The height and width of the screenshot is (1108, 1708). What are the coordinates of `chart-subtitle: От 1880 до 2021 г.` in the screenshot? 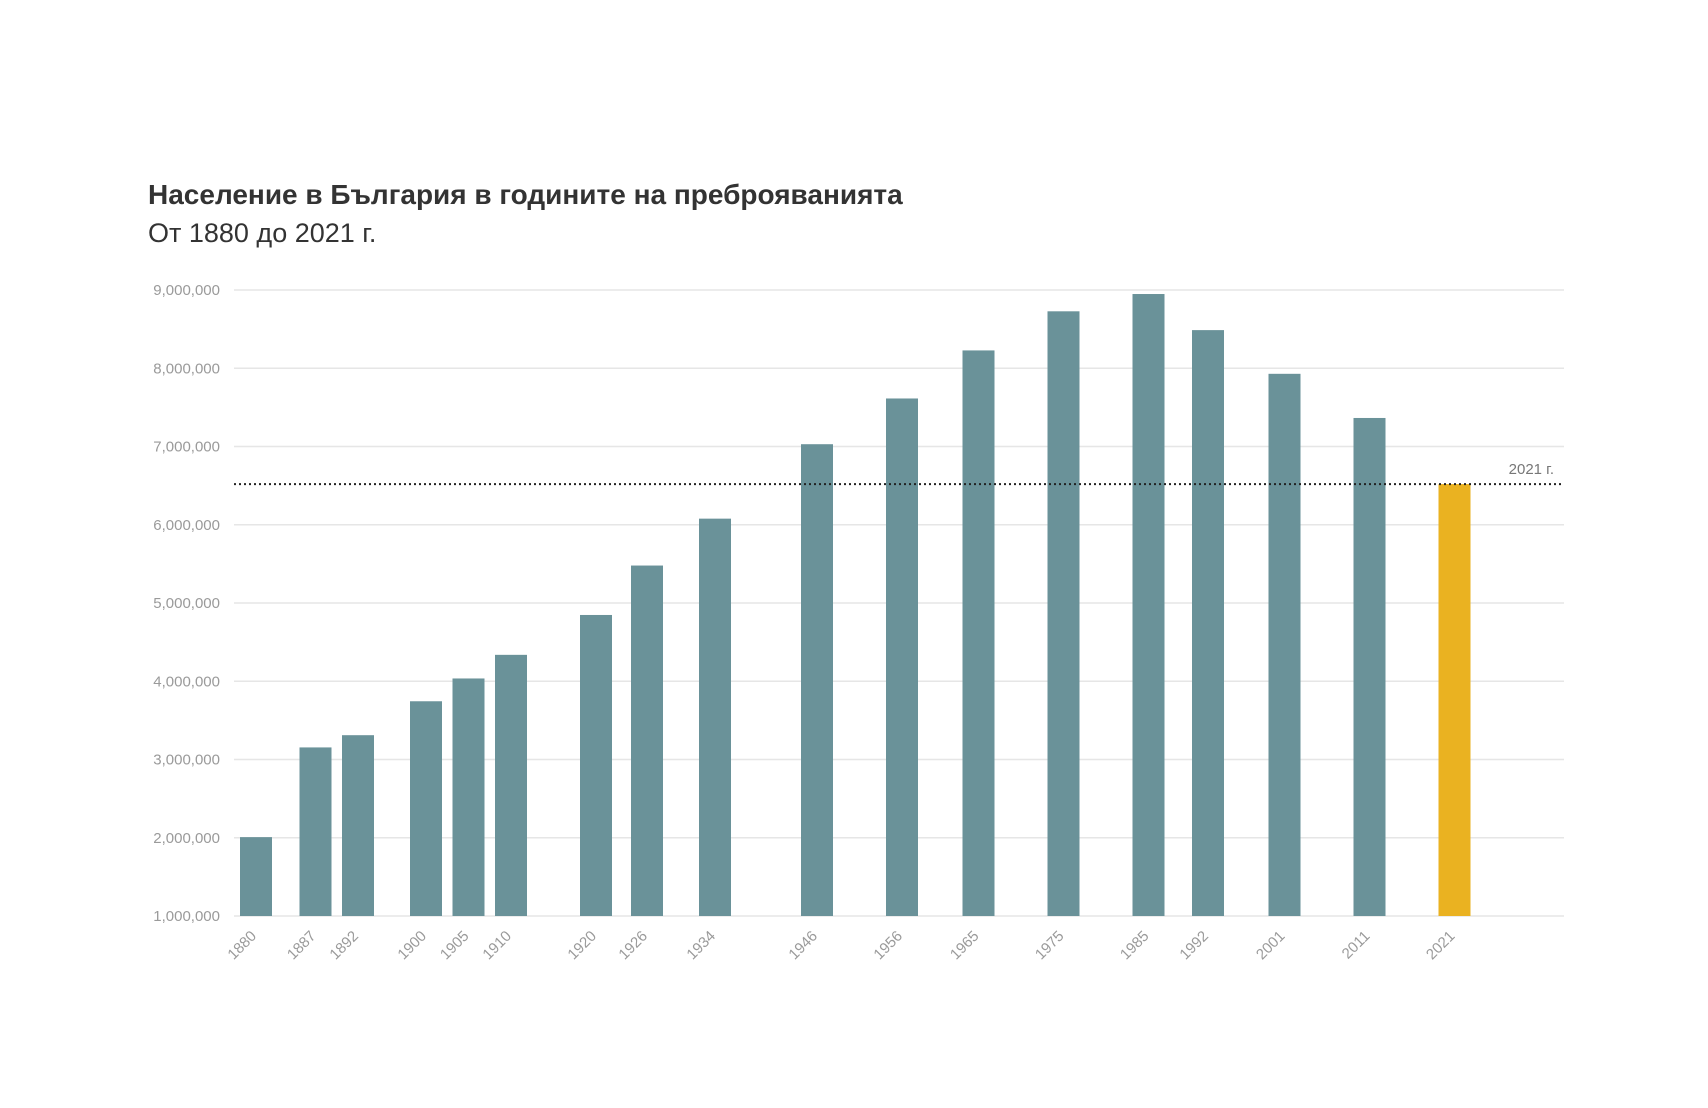 It's located at (262, 233).